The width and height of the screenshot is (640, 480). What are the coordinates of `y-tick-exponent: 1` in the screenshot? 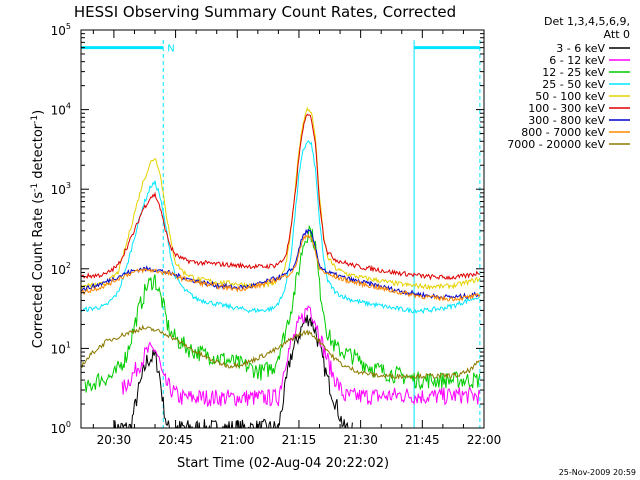 It's located at (68, 344).